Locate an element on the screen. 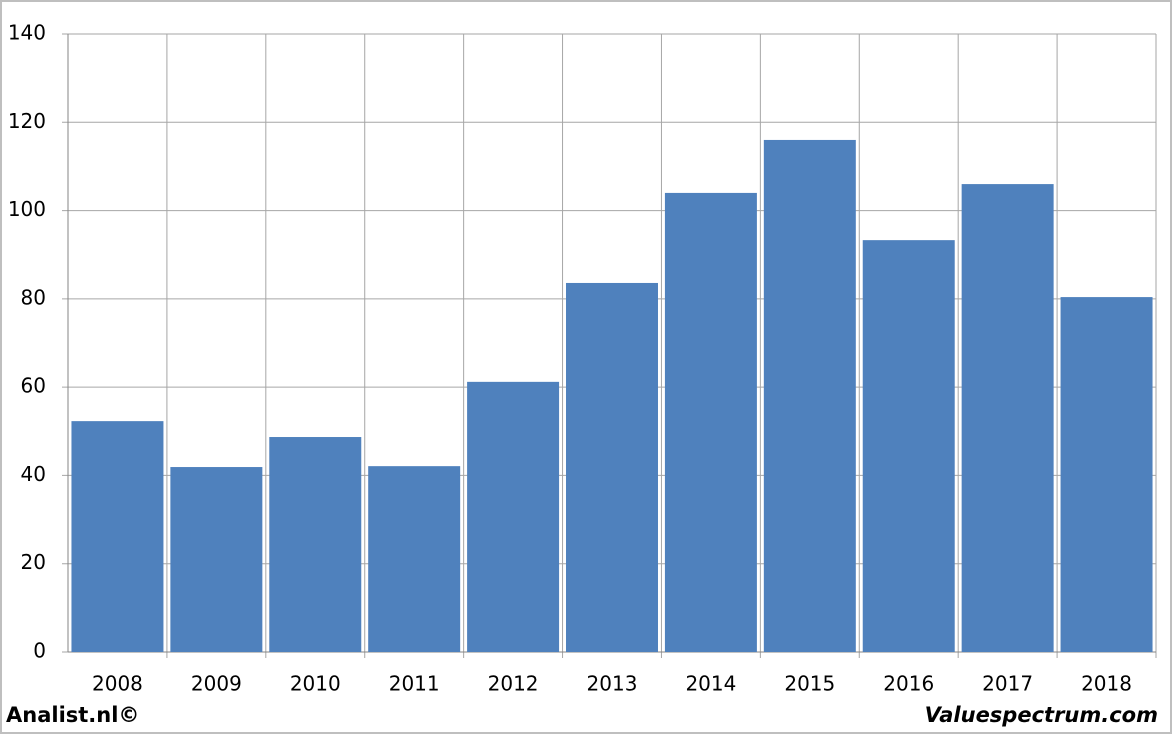 The image size is (1172, 734). y-tick-label: 0 is located at coordinates (39, 651).